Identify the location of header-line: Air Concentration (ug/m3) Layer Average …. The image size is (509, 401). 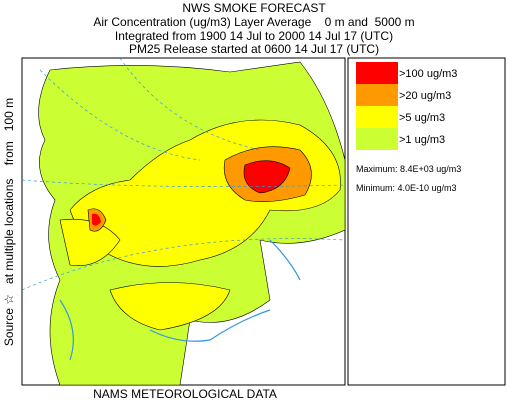
(253, 22).